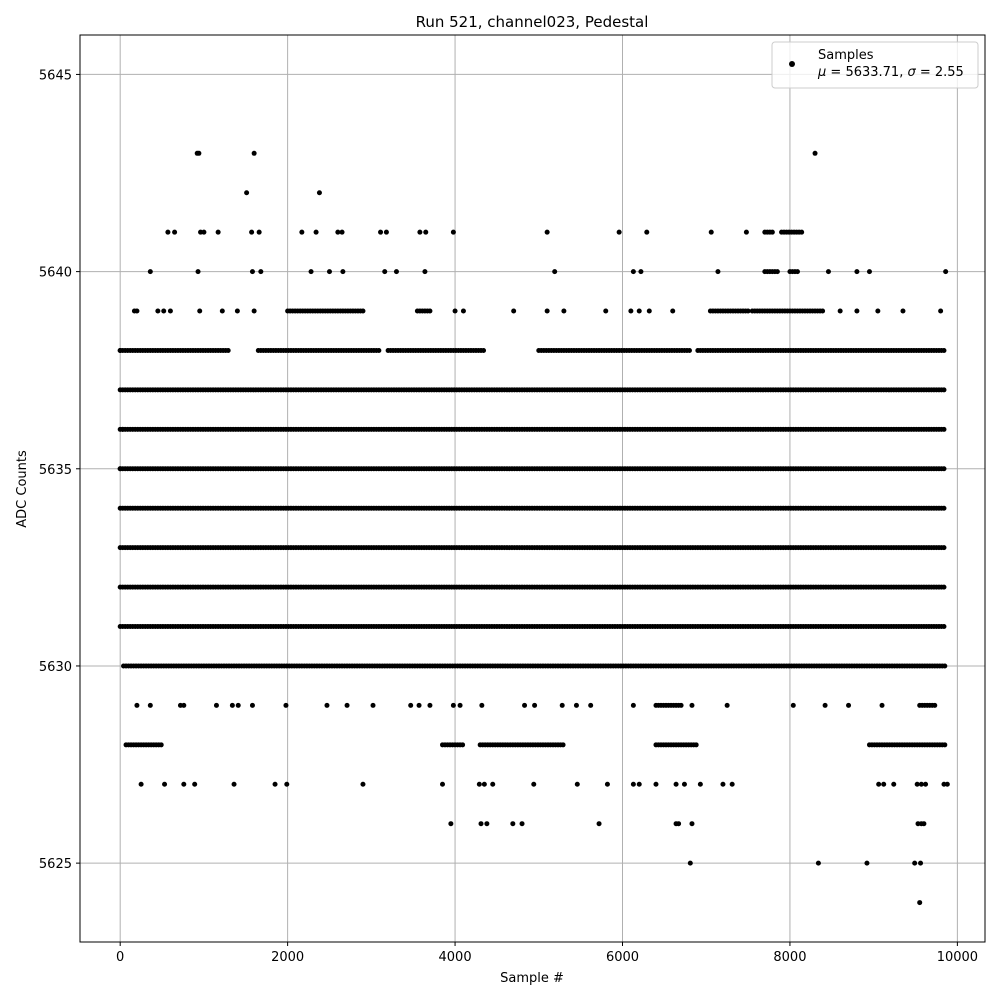 The width and height of the screenshot is (1000, 1000). What do you see at coordinates (55, 75) in the screenshot?
I see `y-tick-label: 5645` at bounding box center [55, 75].